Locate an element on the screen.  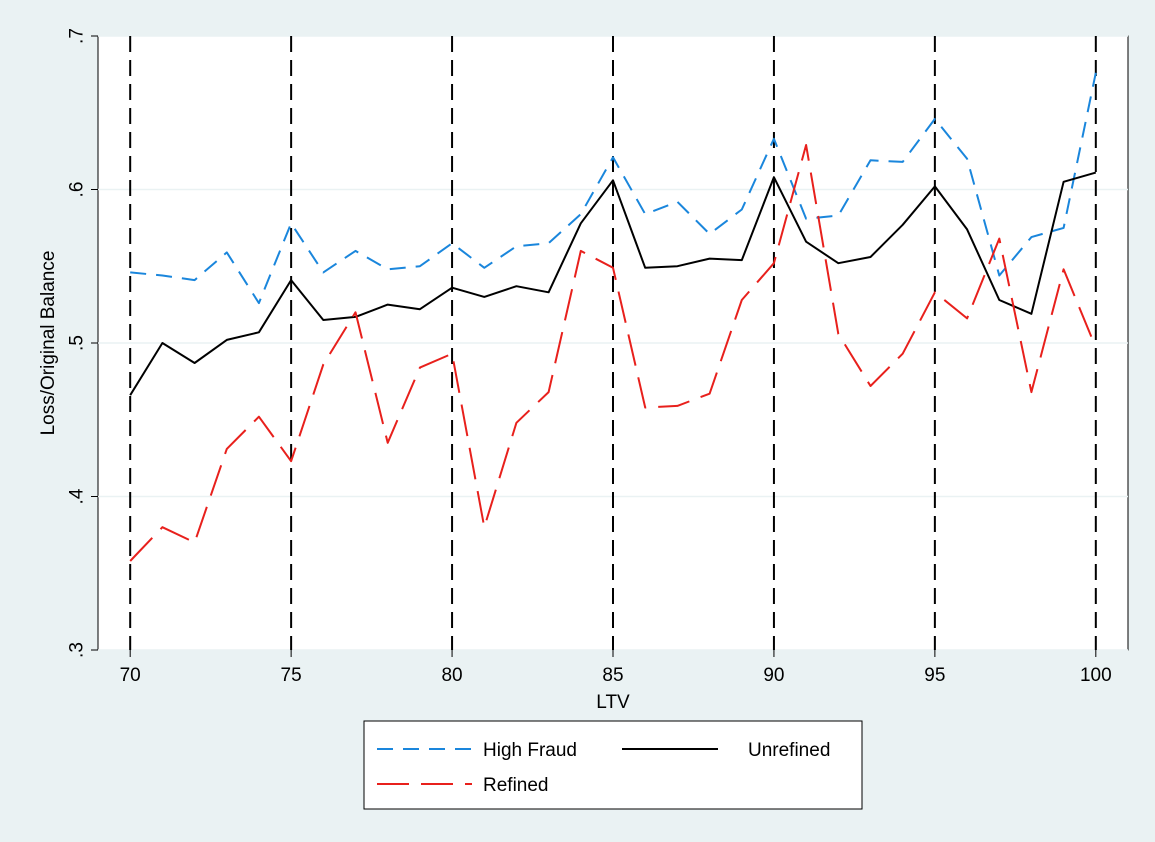
y-axis-label: Loss/Original Balance is located at coordinates (48, 343).